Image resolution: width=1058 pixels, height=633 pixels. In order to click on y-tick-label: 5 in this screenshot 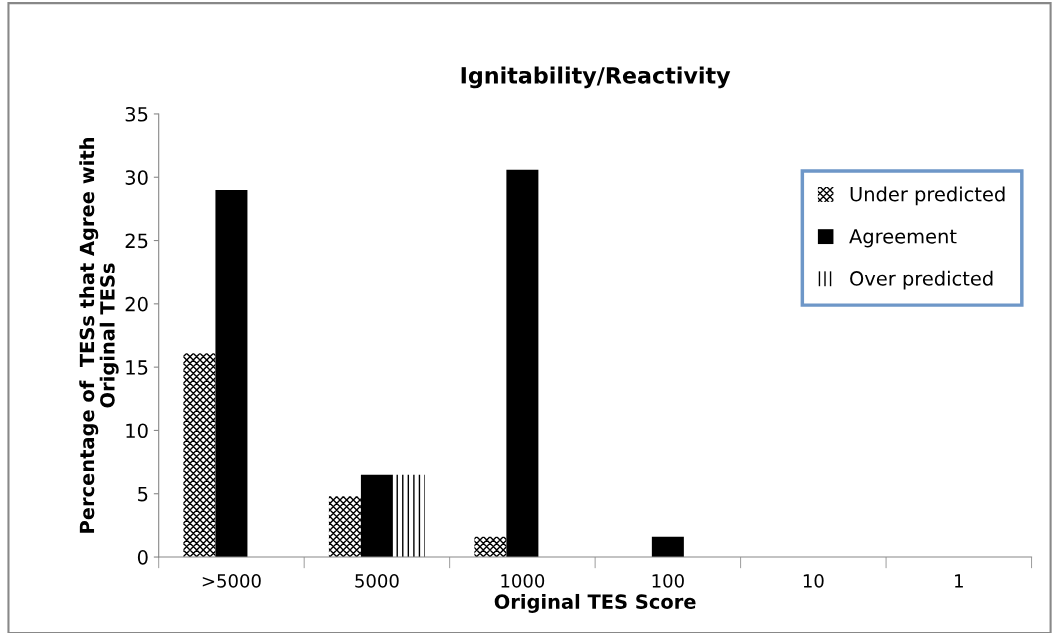, I will do `click(143, 494)`.